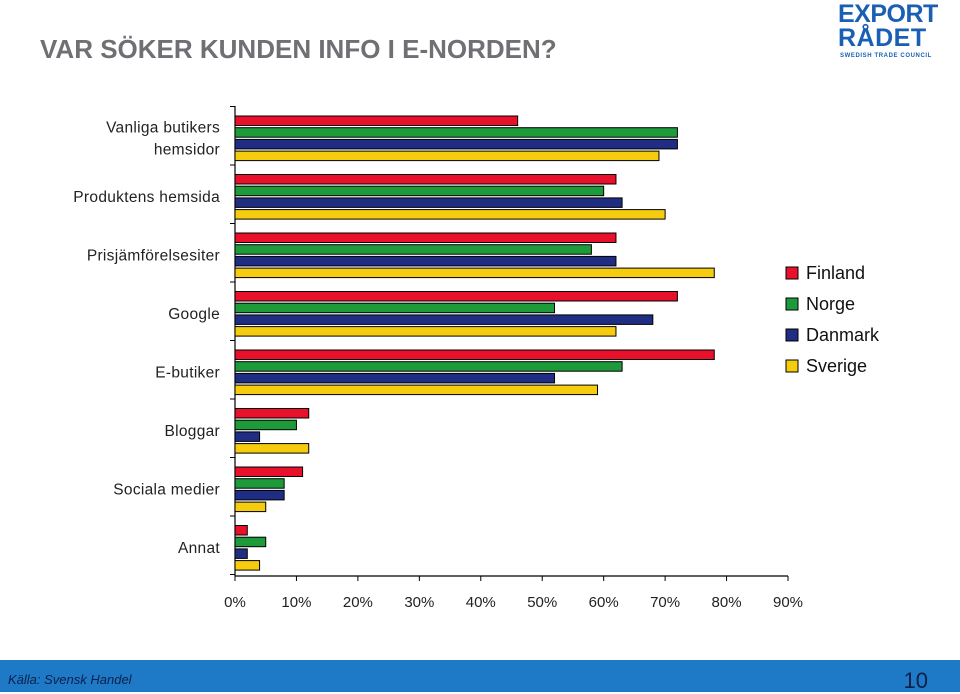  What do you see at coordinates (665, 602) in the screenshot?
I see `x-tick-label: 70%` at bounding box center [665, 602].